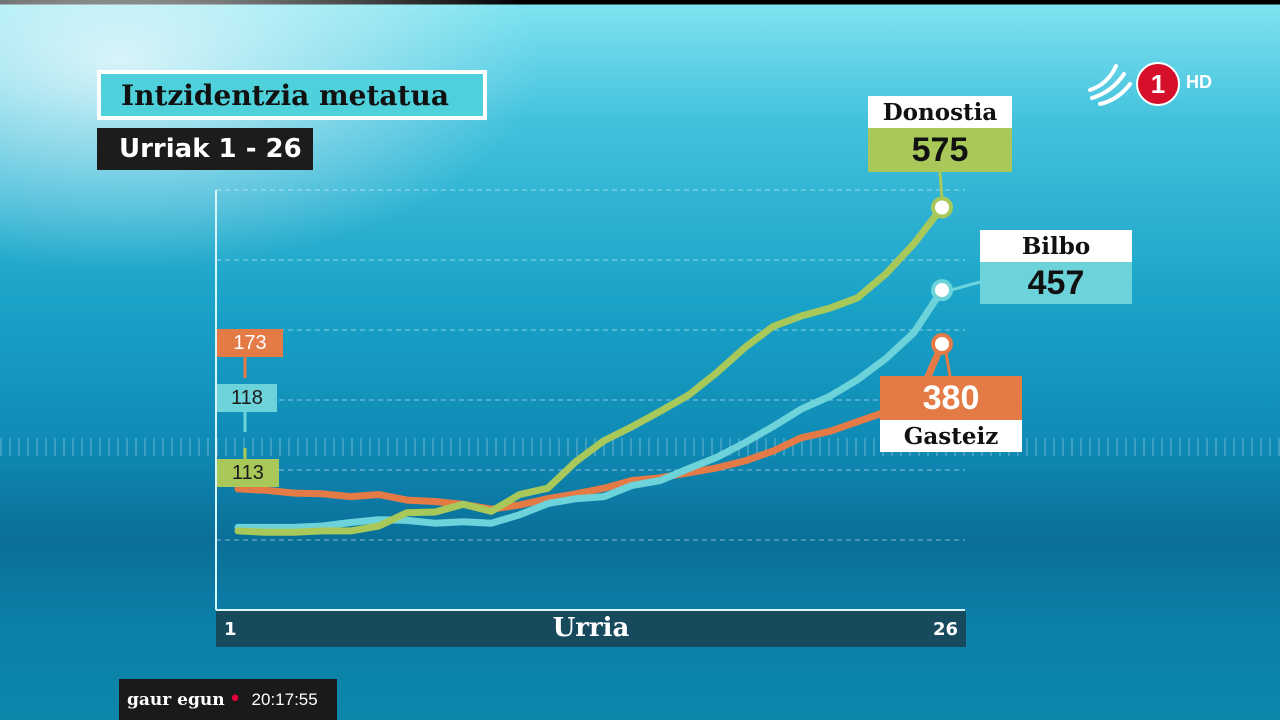  I want to click on clock-time: 20:17:55, so click(284, 699).